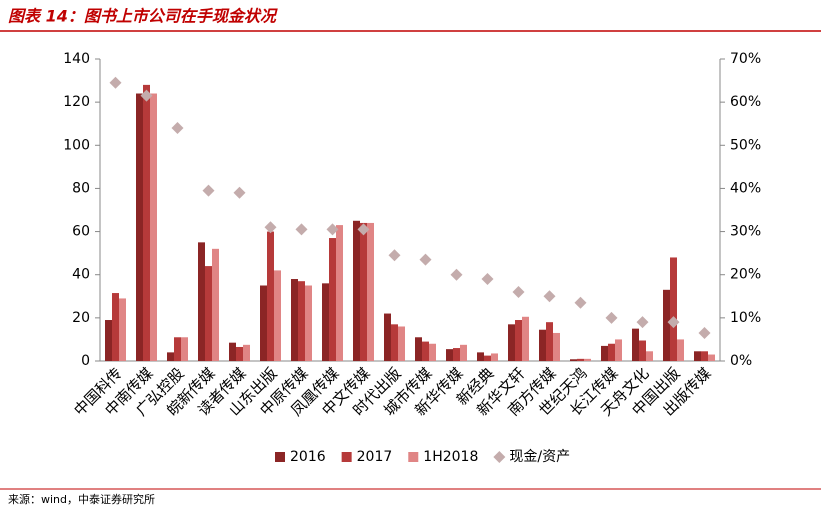 Image resolution: width=821 pixels, height=509 pixels. I want to click on source: 来源：wind，中泰证券研究所, so click(81, 499).